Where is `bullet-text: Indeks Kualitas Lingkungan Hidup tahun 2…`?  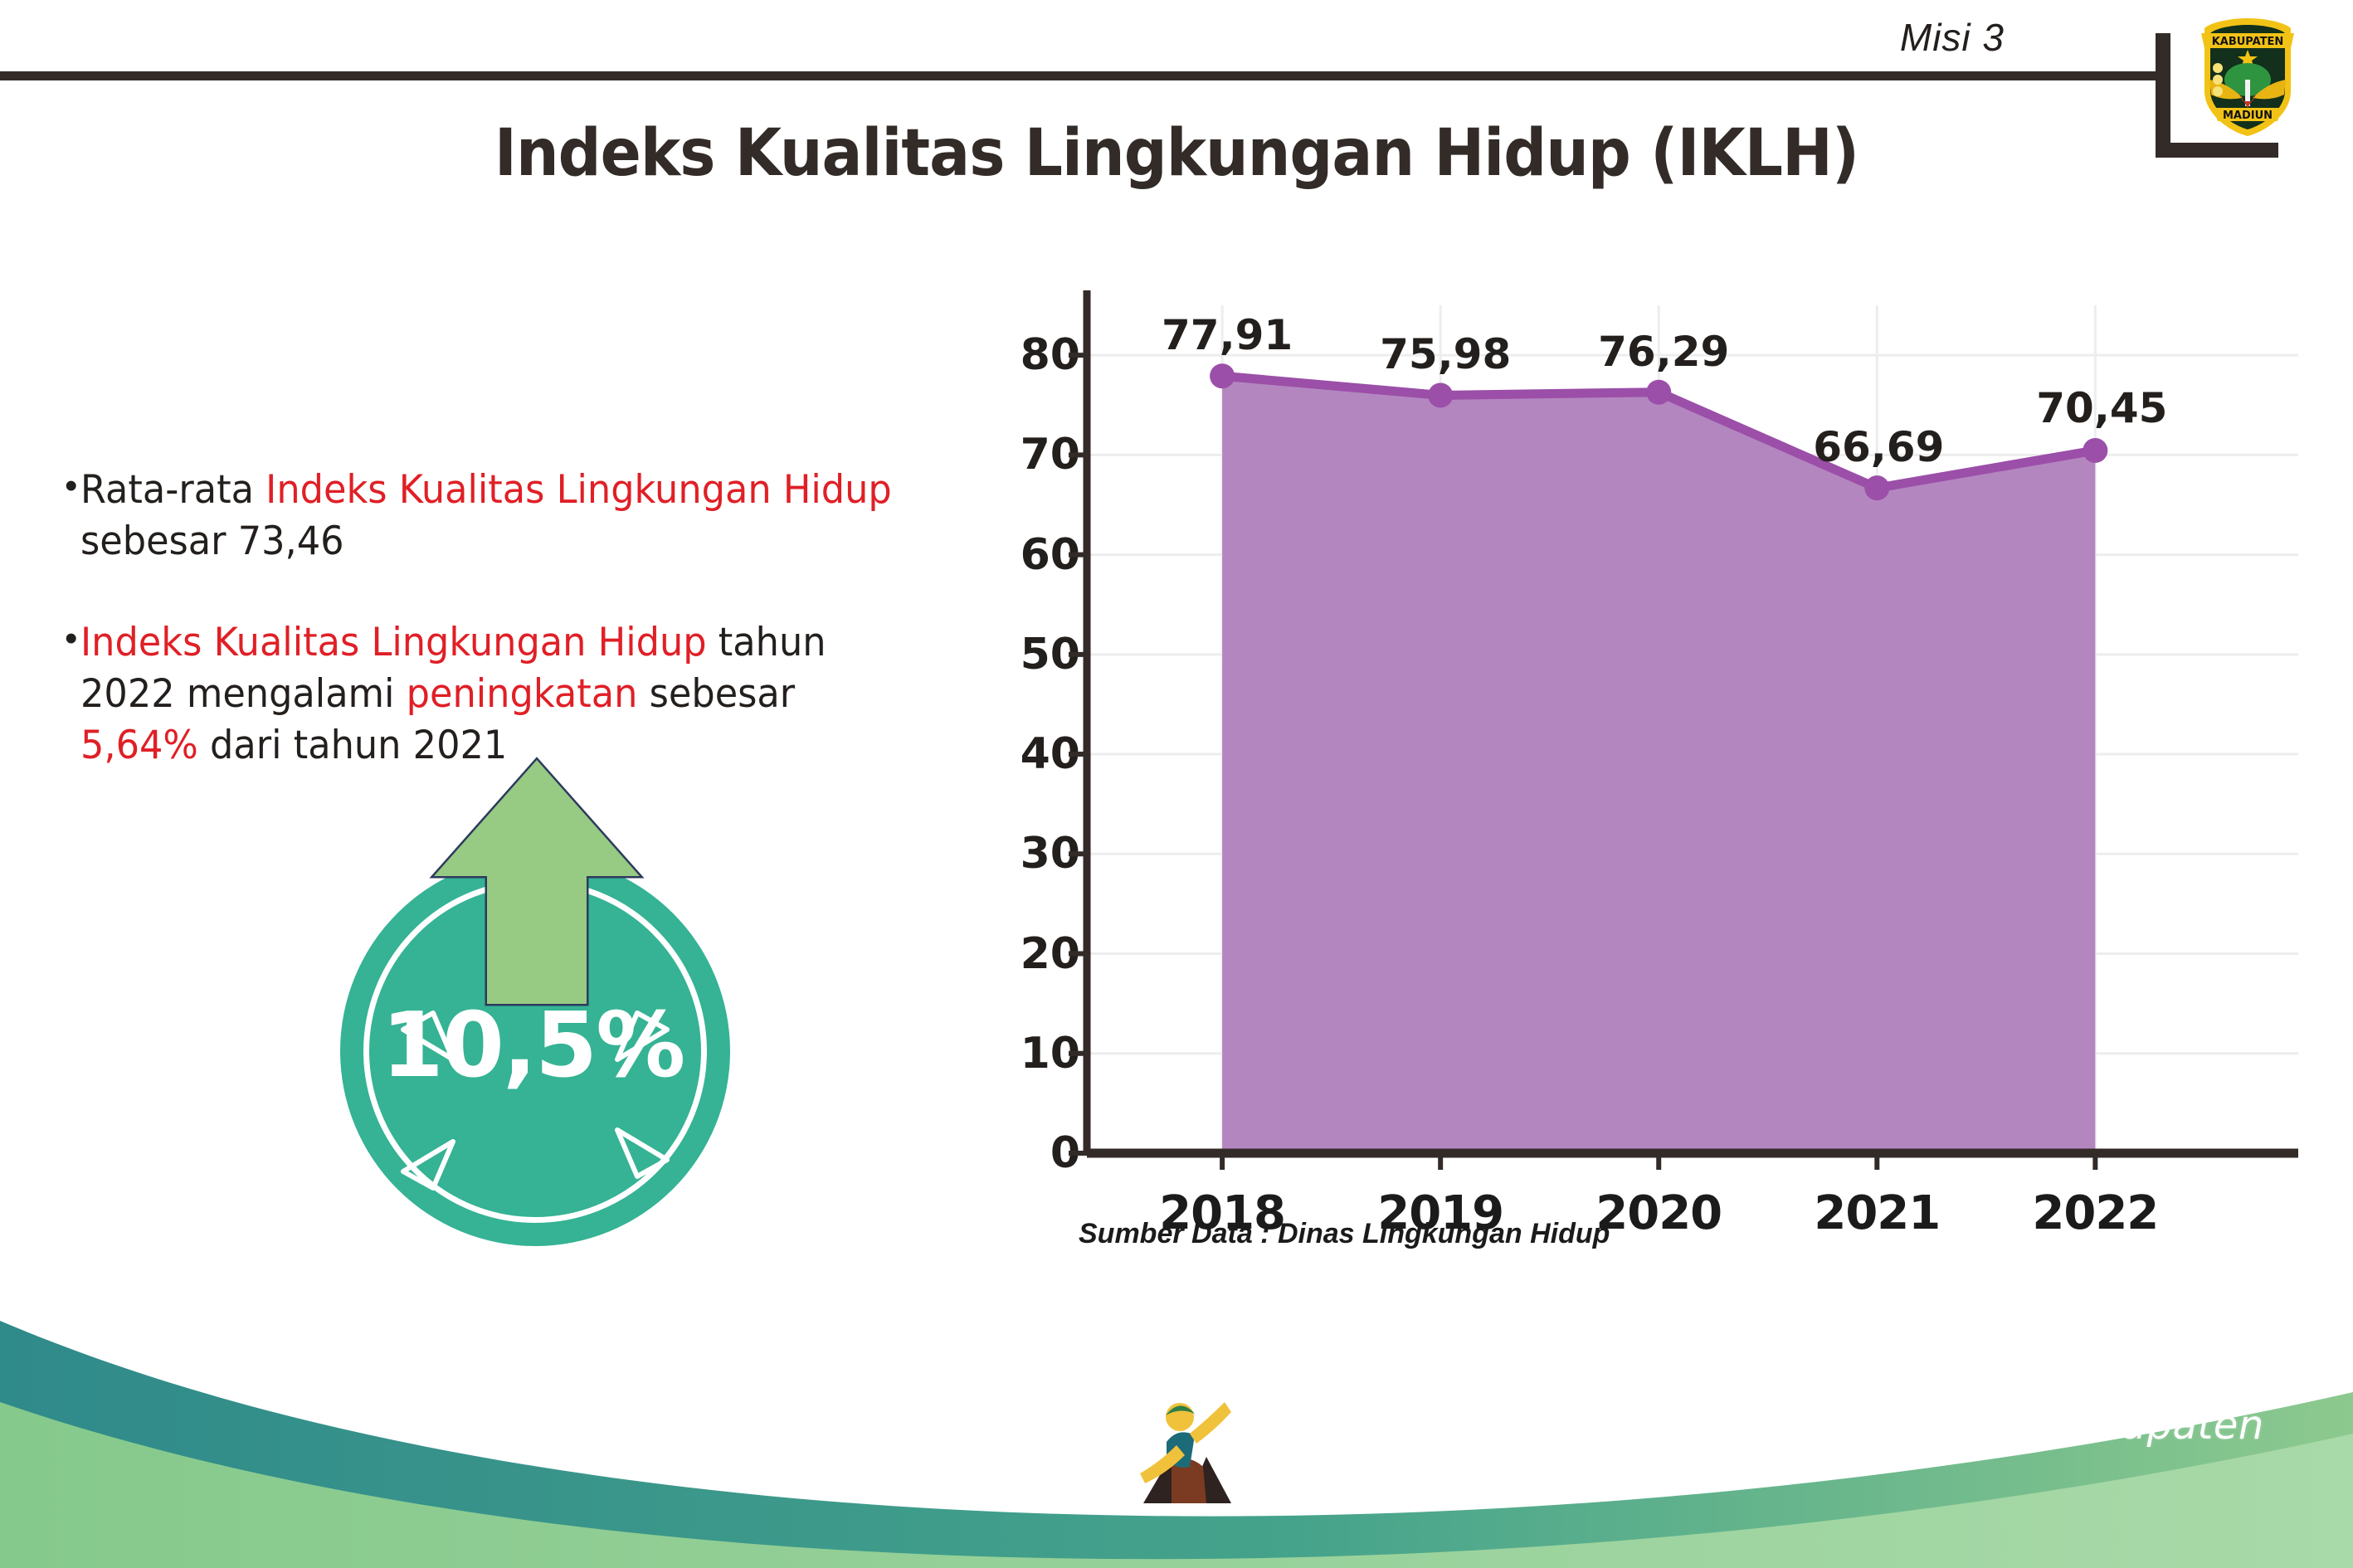
bullet-text: Indeks Kualitas Lingkungan Hidup tahun 2… is located at coordinates (490, 694).